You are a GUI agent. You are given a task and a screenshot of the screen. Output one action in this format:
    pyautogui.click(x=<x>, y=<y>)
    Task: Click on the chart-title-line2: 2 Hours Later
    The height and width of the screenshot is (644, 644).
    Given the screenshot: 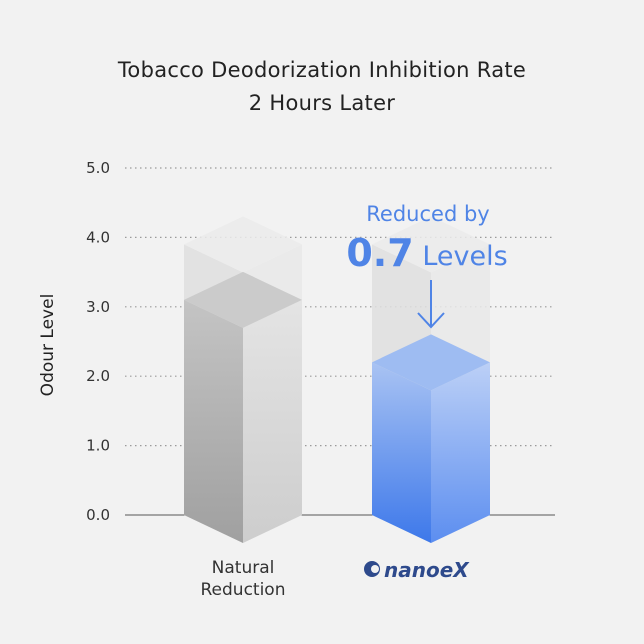 What is the action you would take?
    pyautogui.click(x=322, y=103)
    